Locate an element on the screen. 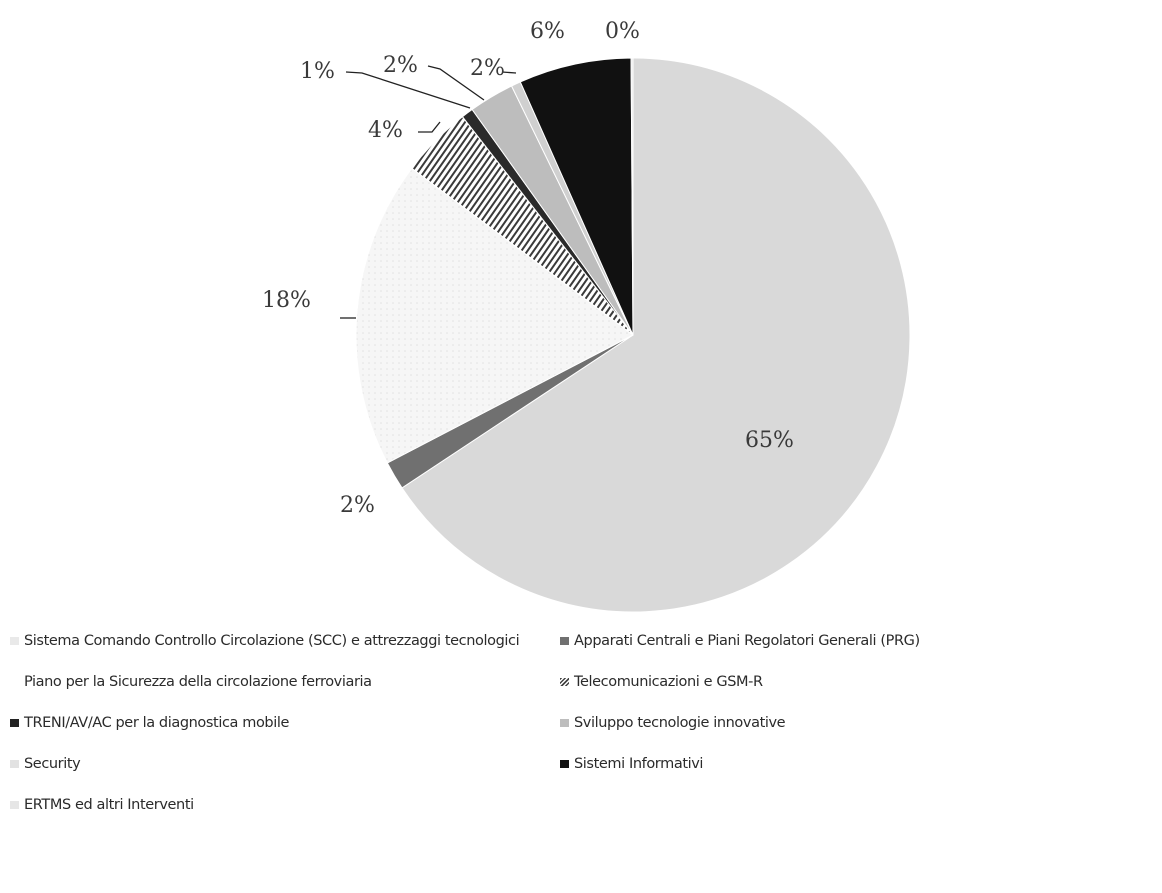 The width and height of the screenshot is (1162, 893). legend-label: Telecomunicazioni e GSM-R is located at coordinates (668, 682).